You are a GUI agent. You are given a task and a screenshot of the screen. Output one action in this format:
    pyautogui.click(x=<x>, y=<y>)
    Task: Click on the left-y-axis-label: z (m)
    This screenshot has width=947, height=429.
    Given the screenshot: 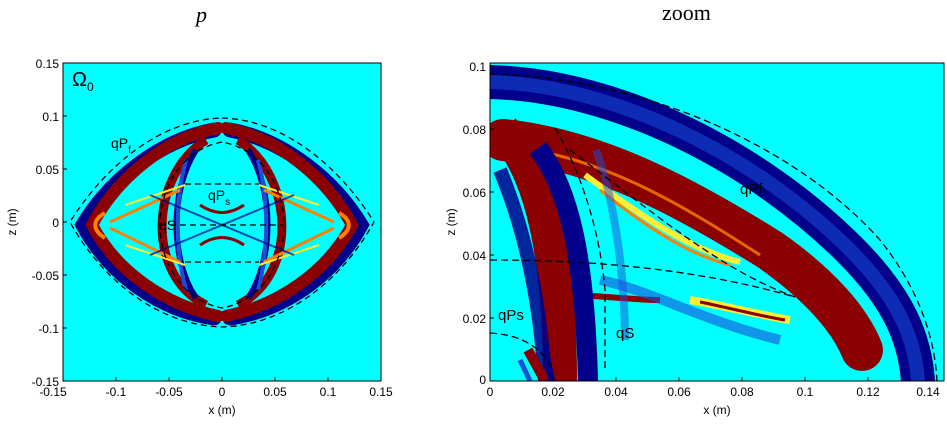 What is the action you would take?
    pyautogui.click(x=12, y=221)
    